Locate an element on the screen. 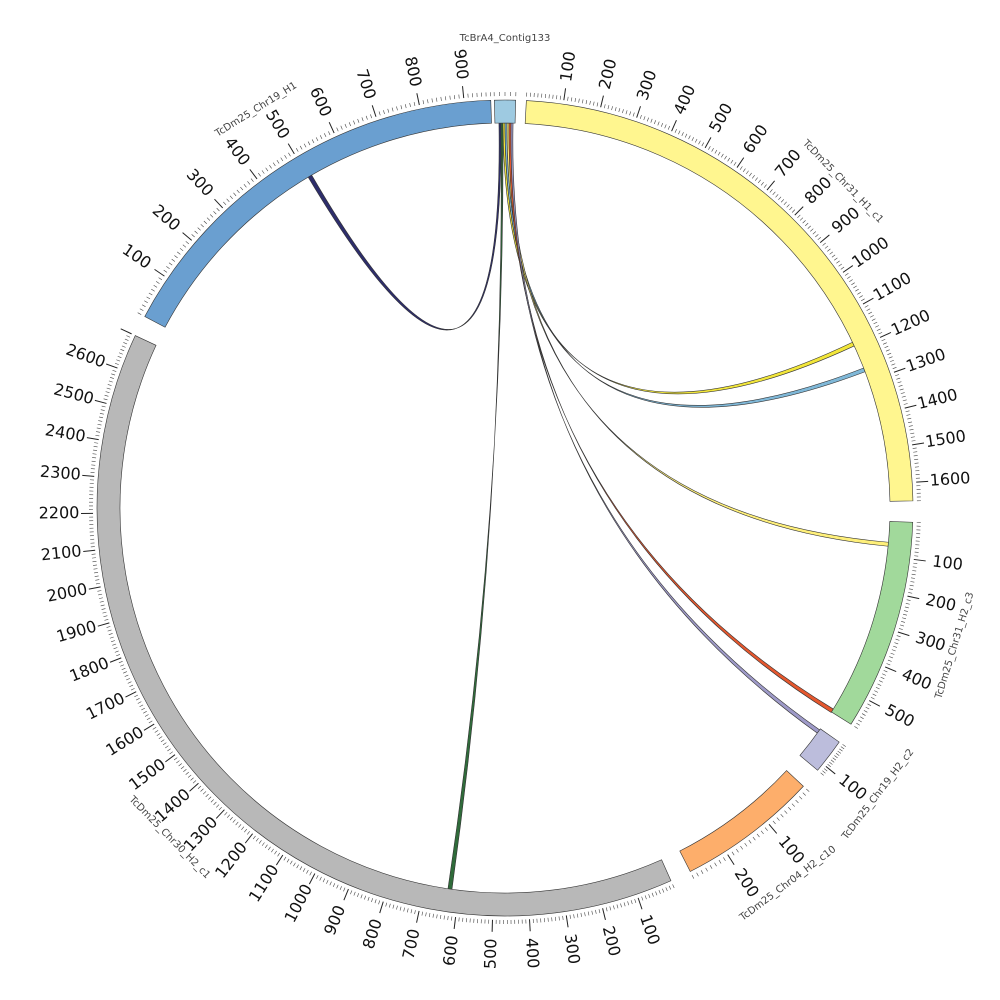 The height and width of the screenshot is (1000, 1000). tick-label: 700 is located at coordinates (788, 163).